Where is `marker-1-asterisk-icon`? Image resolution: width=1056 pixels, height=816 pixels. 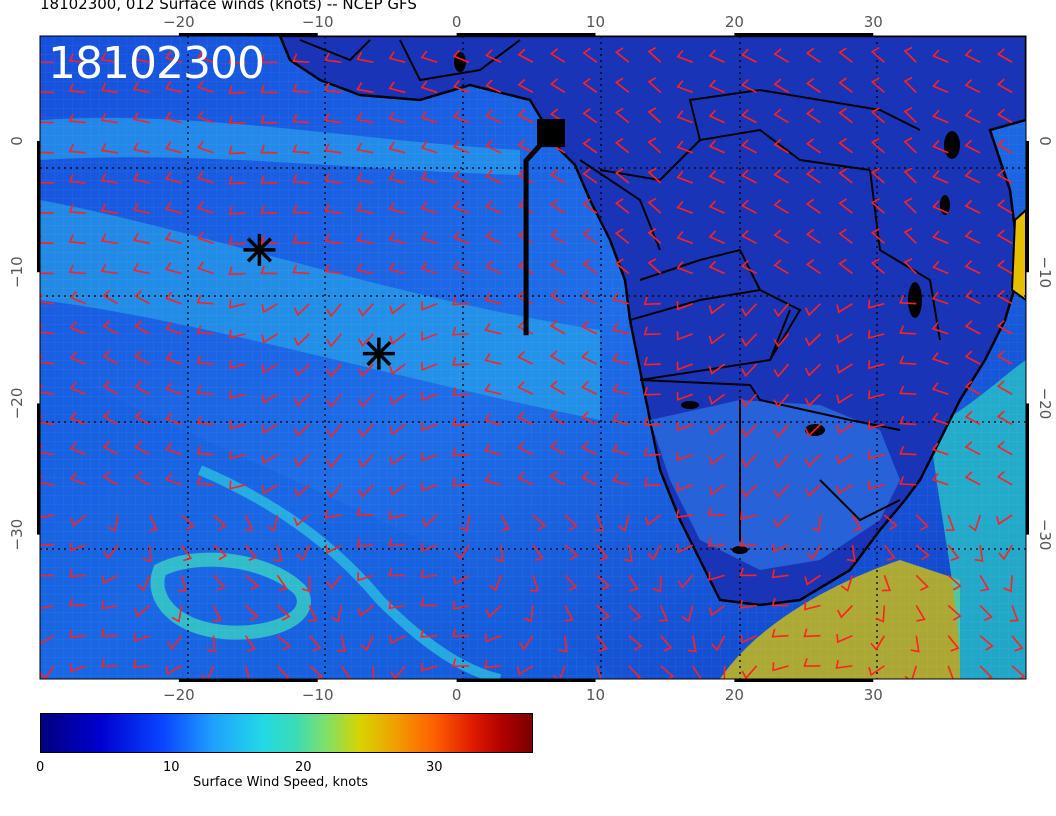 marker-1-asterisk-icon is located at coordinates (259, 249).